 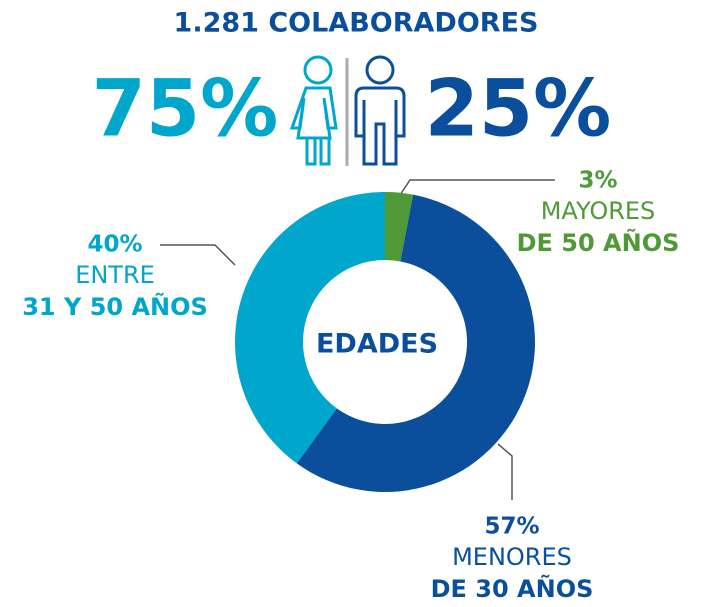 What do you see at coordinates (597, 181) in the screenshot?
I see `value-label: 3%` at bounding box center [597, 181].